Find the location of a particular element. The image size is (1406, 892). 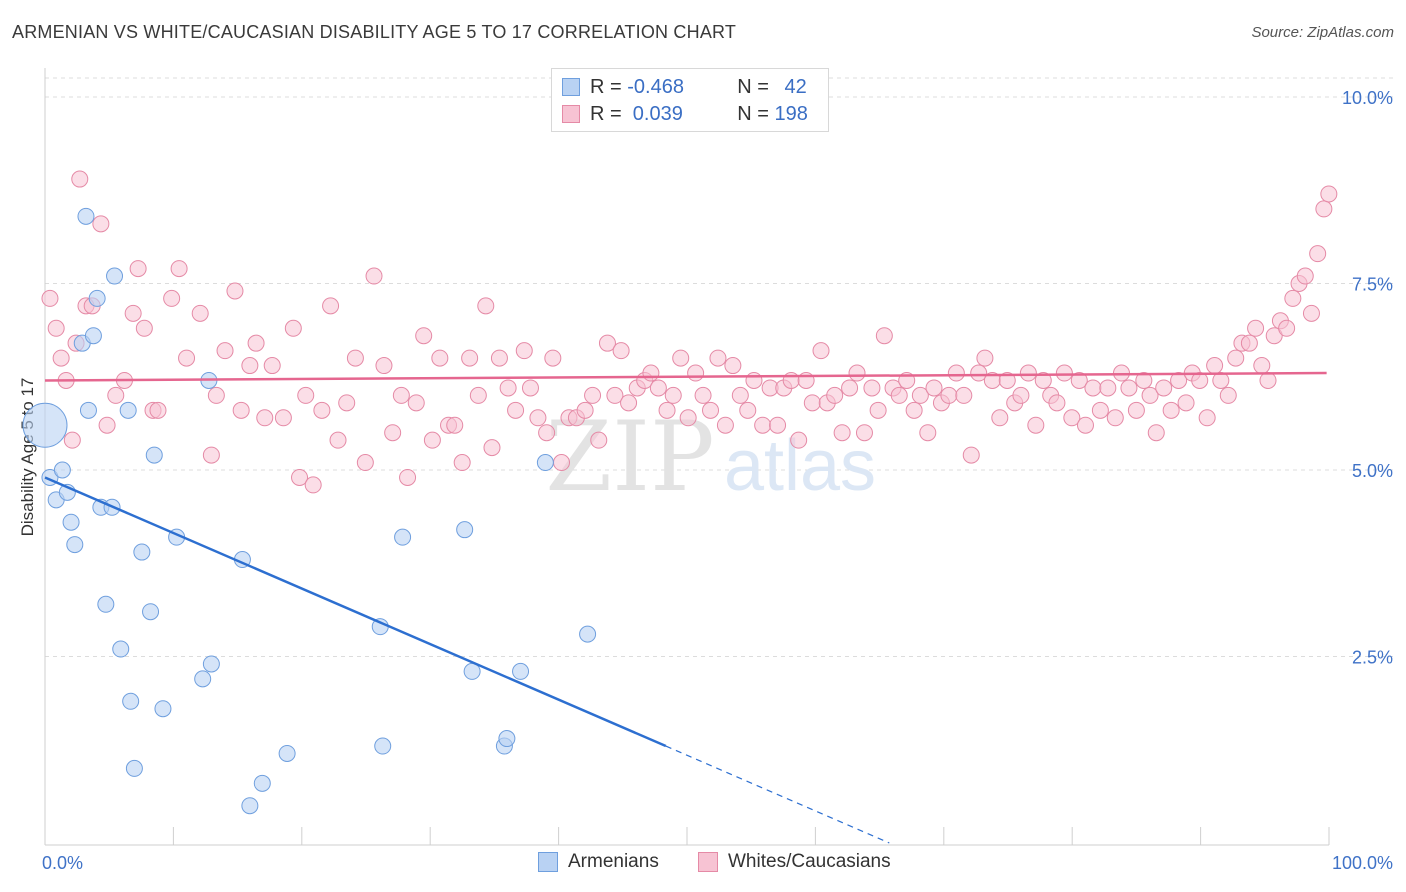

legend-row-whites: R = 0.039 N = 198 is located at coordinates (685, 114).